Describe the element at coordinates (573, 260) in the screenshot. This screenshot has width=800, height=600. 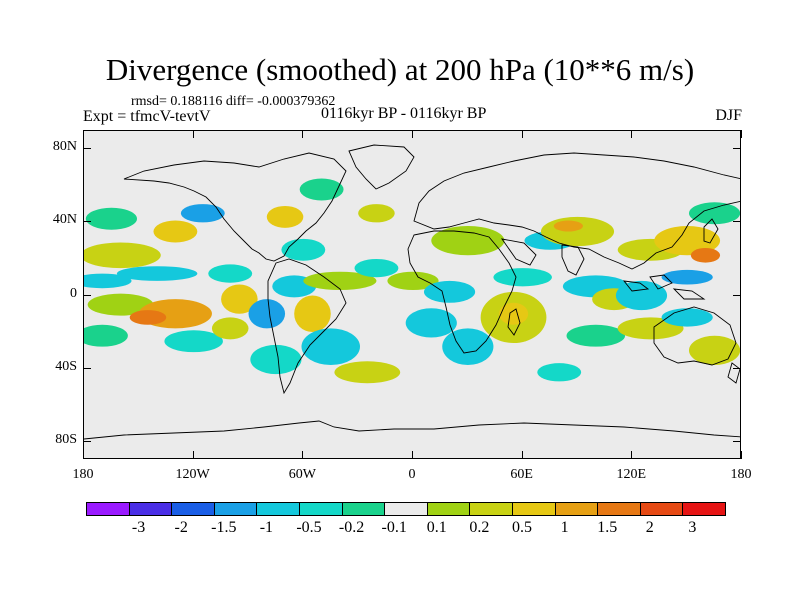
I see `coastline-india` at that location.